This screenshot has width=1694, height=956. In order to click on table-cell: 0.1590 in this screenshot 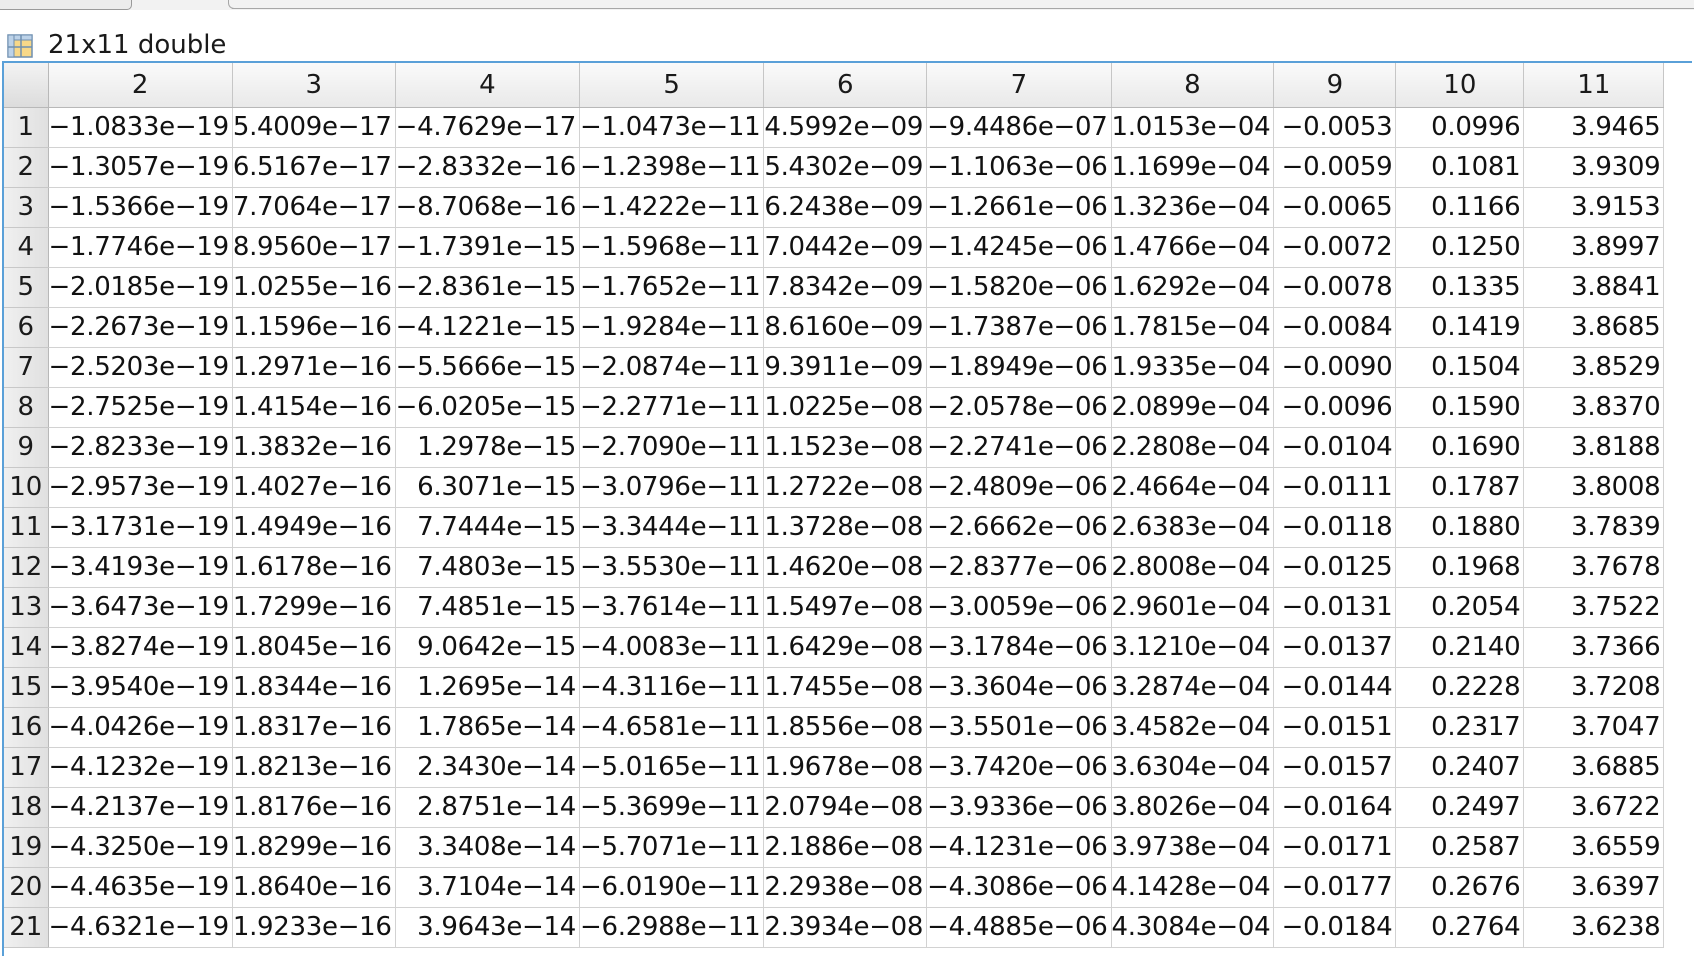, I will do `click(1460, 407)`.